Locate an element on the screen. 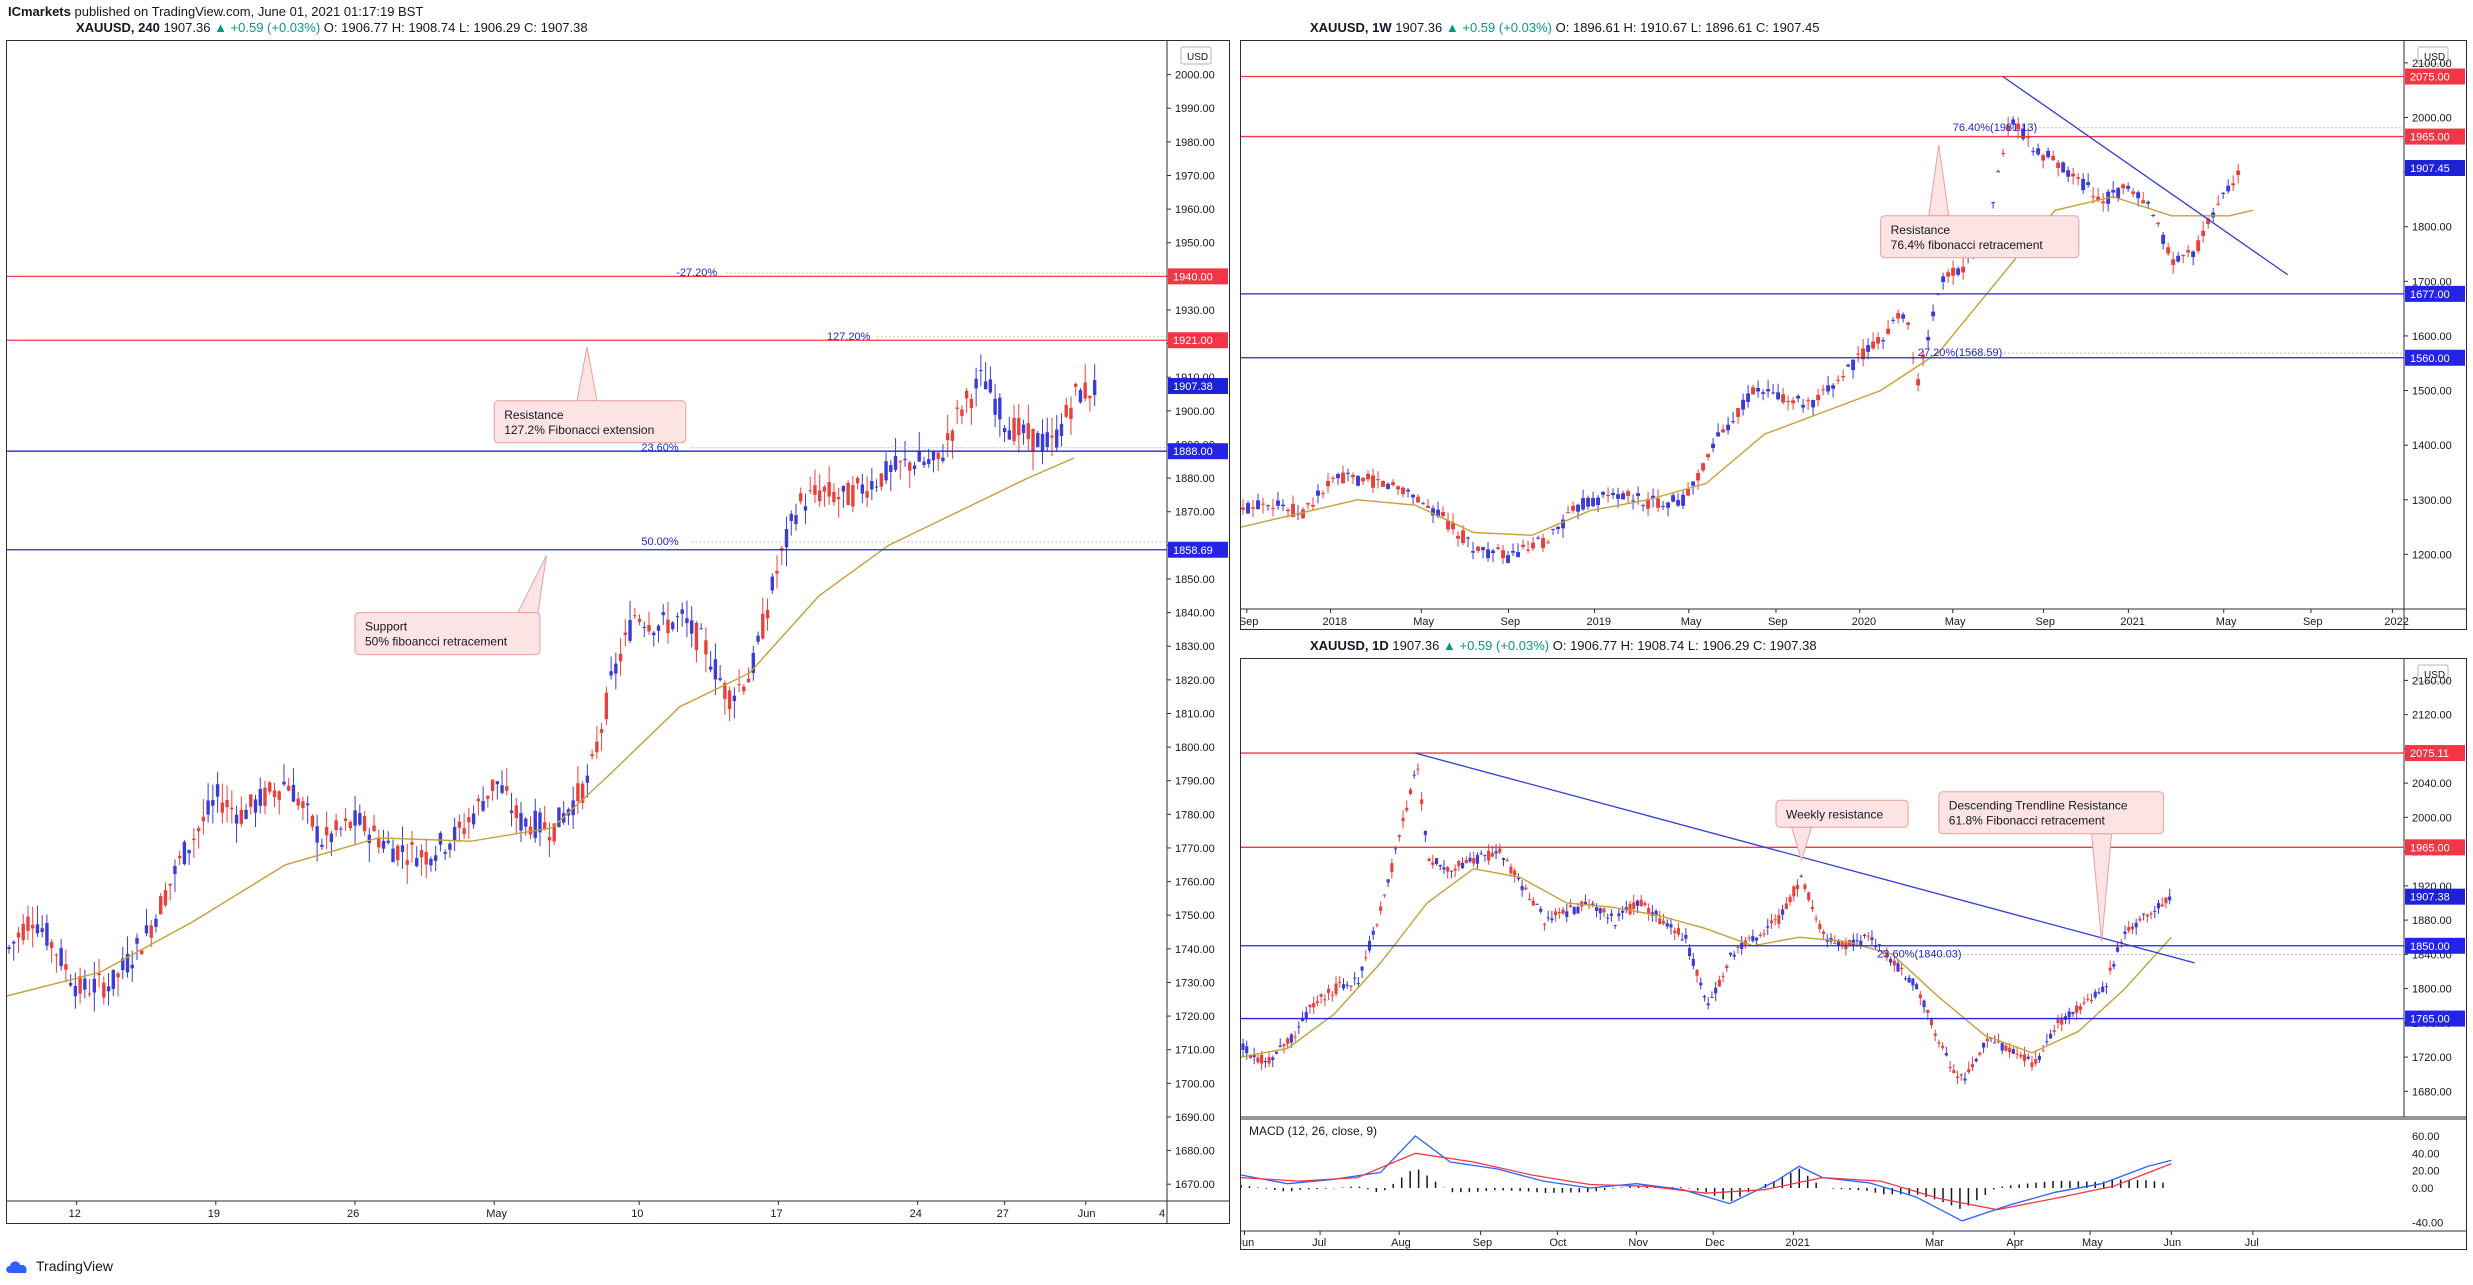 The width and height of the screenshot is (2473, 1285). y-tick-label: 1840.00 is located at coordinates (1195, 614).